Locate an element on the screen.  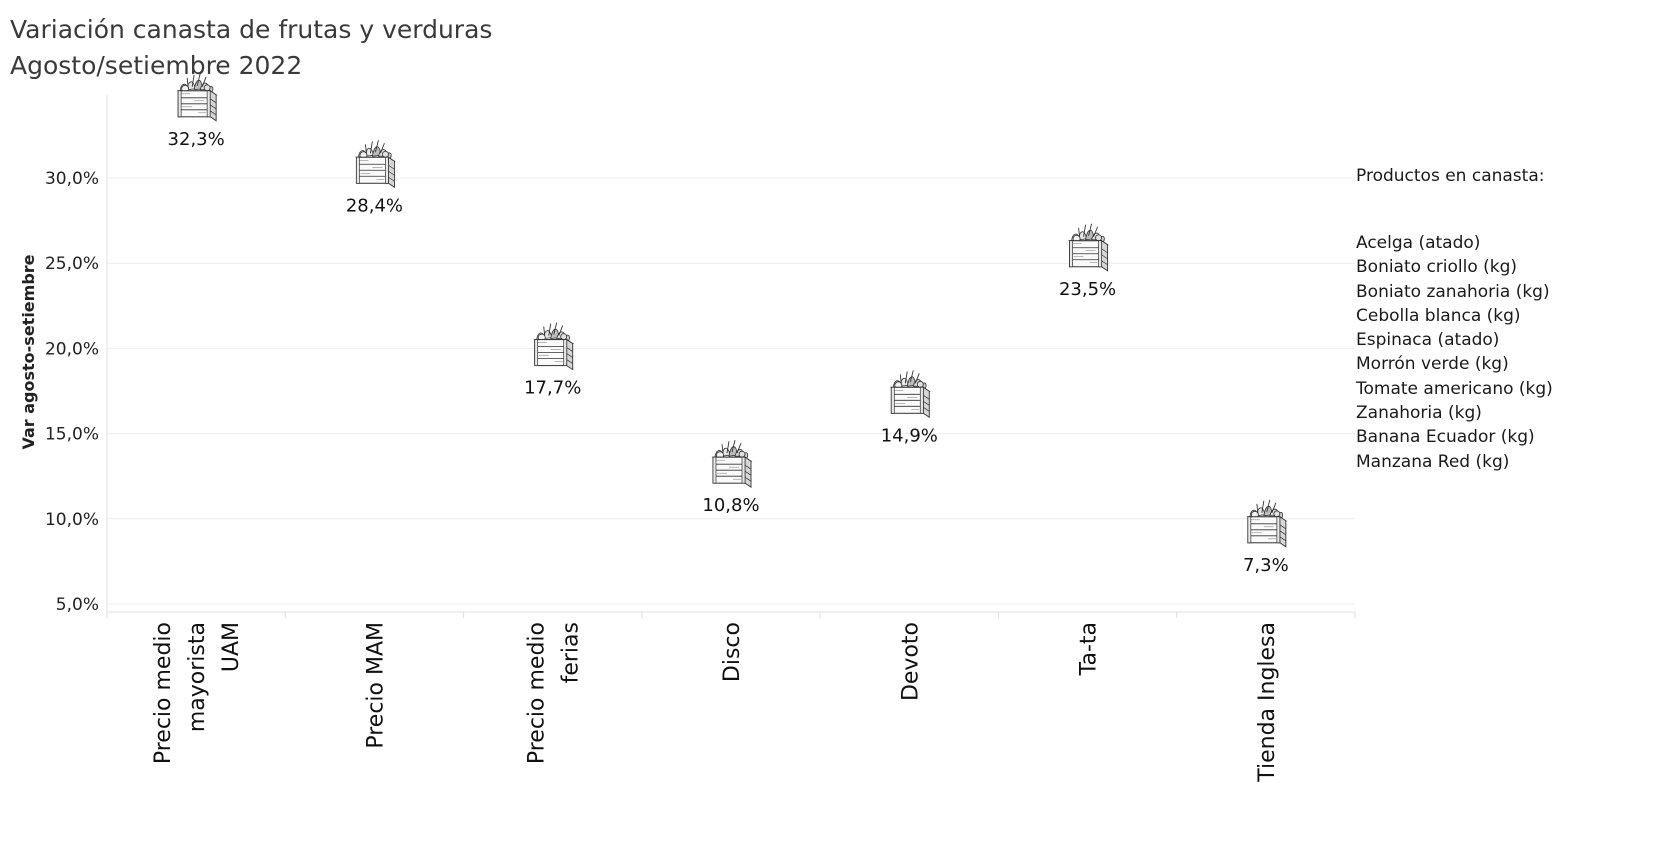
product-item: Zanahoria (kg) is located at coordinates (1419, 413).